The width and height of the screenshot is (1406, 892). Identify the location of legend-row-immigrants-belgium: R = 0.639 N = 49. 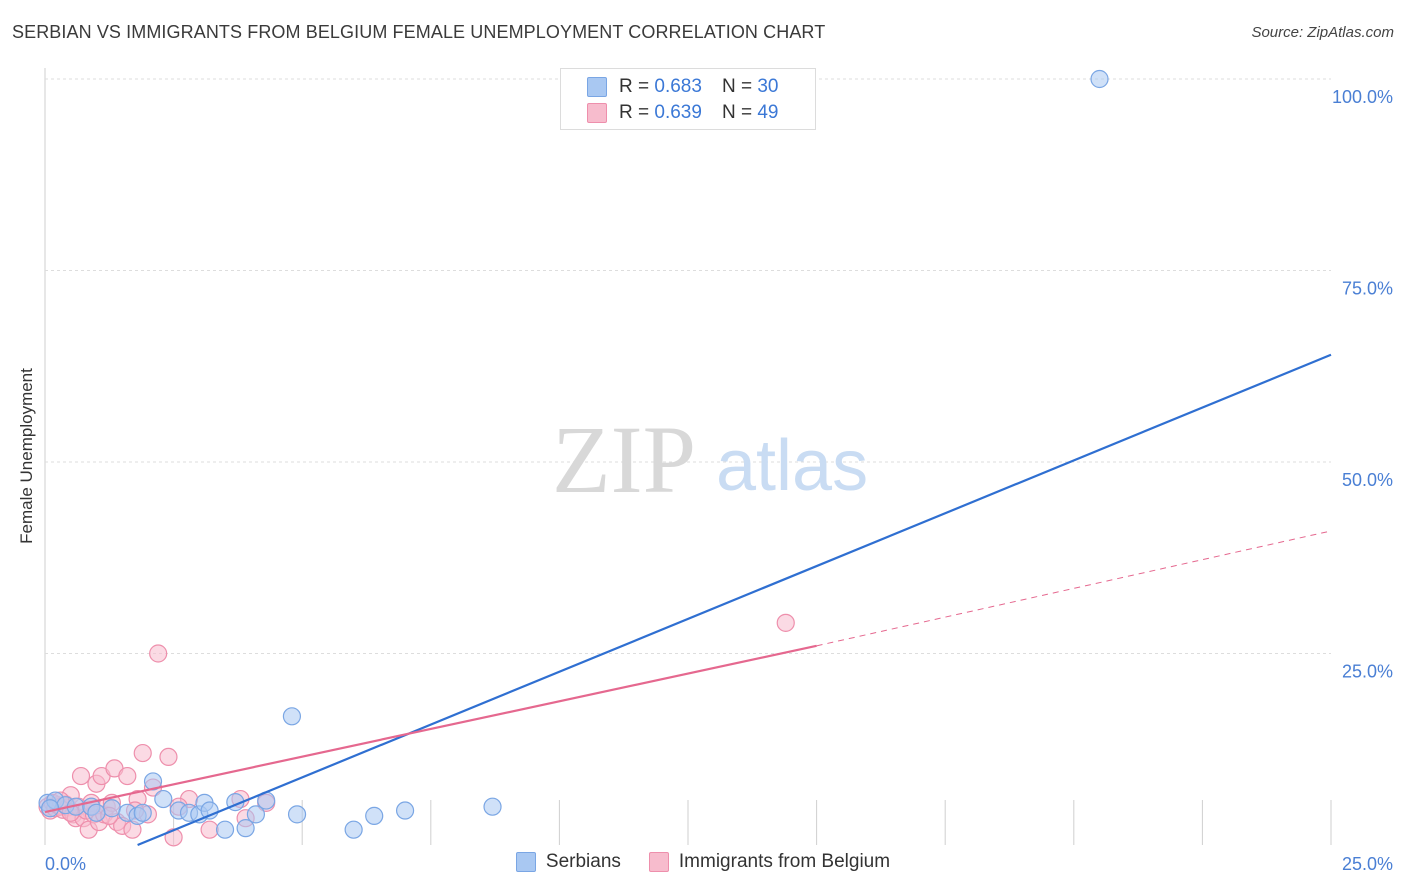
(682, 113).